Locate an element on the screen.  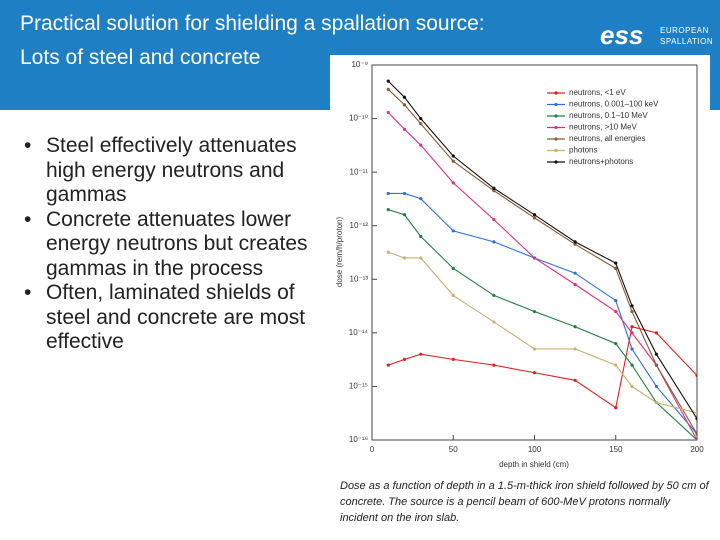
series-line is located at coordinates (542, 367).